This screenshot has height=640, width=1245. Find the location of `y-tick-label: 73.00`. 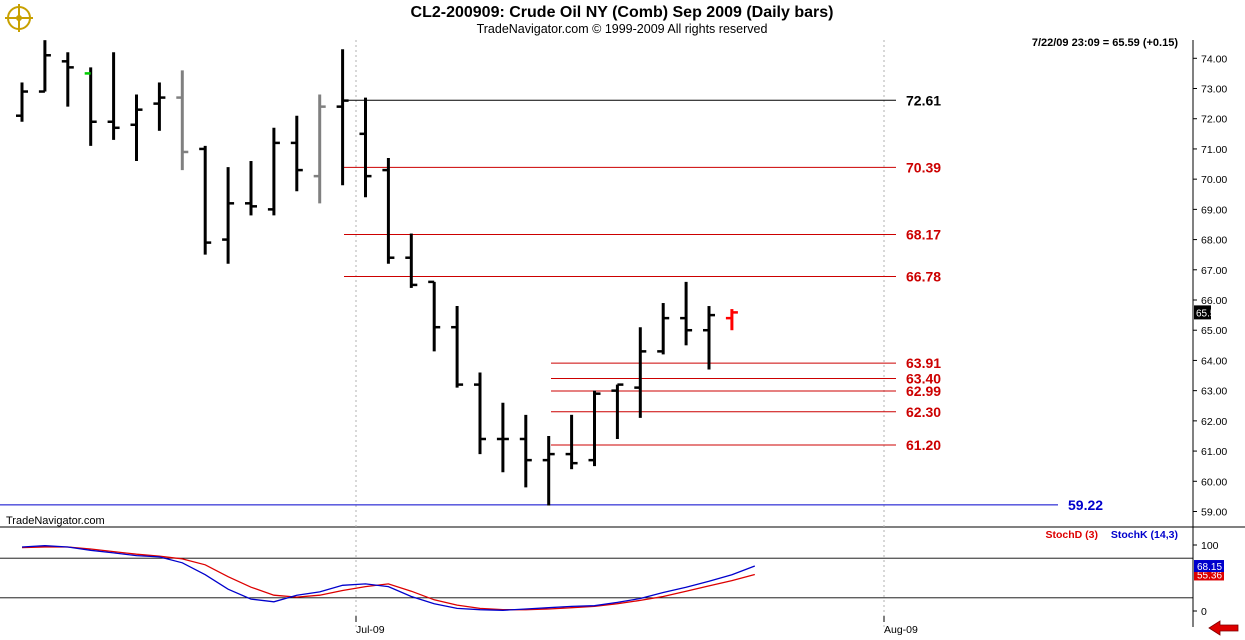

y-tick-label: 73.00 is located at coordinates (1214, 90).